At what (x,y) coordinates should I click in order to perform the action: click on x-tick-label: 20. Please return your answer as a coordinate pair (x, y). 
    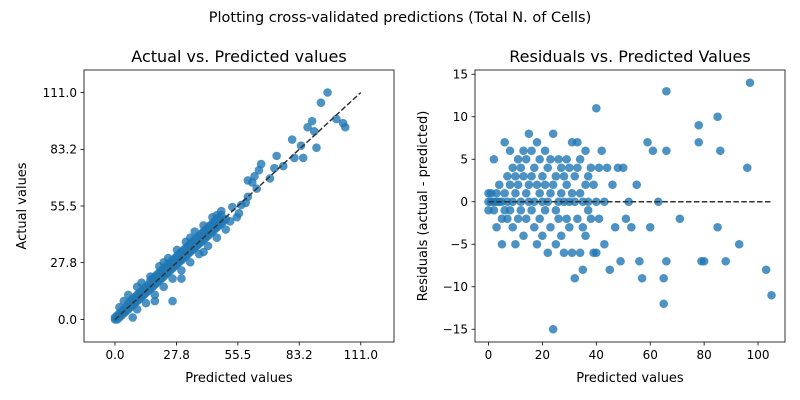
    Looking at the image, I should click on (542, 355).